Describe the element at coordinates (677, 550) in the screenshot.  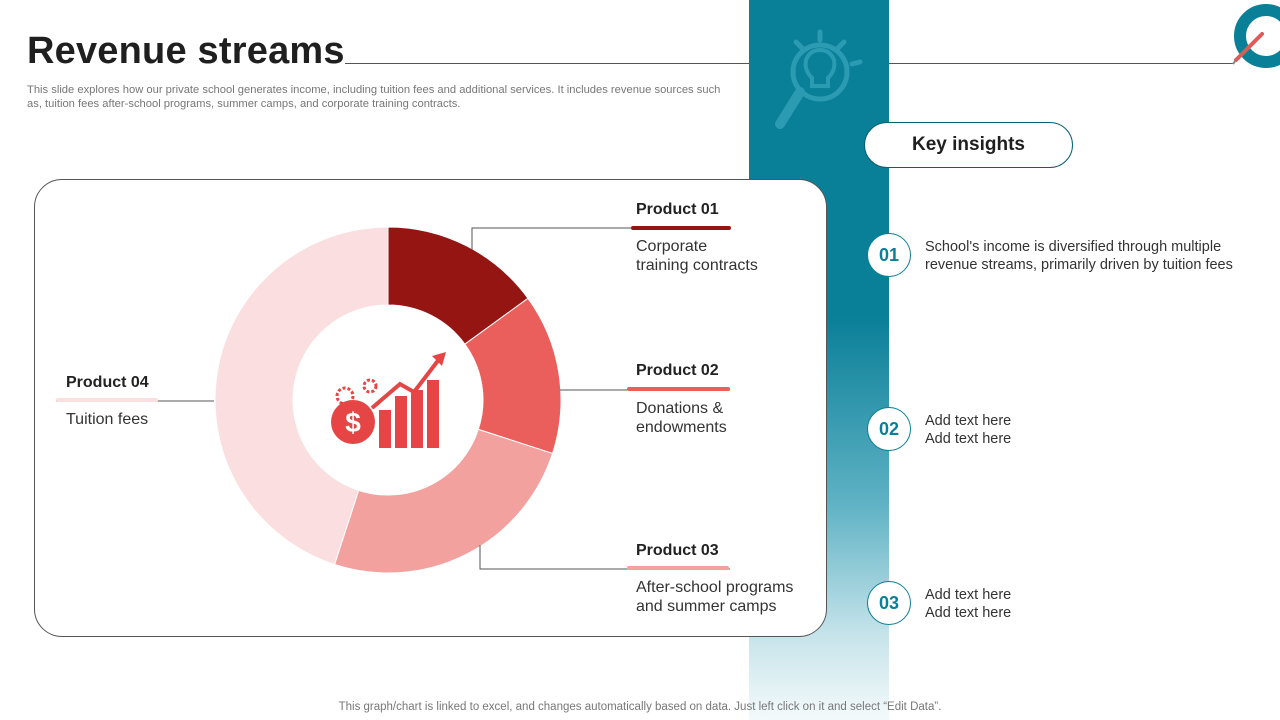
I see `product-03-title: Product 03` at that location.